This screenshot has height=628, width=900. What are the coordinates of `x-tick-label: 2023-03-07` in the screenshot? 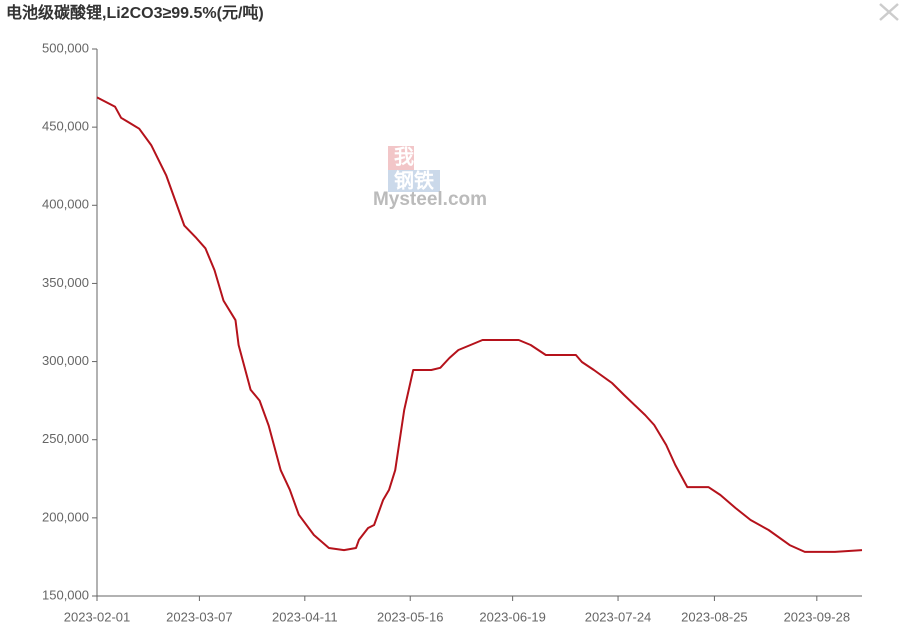 It's located at (199, 616).